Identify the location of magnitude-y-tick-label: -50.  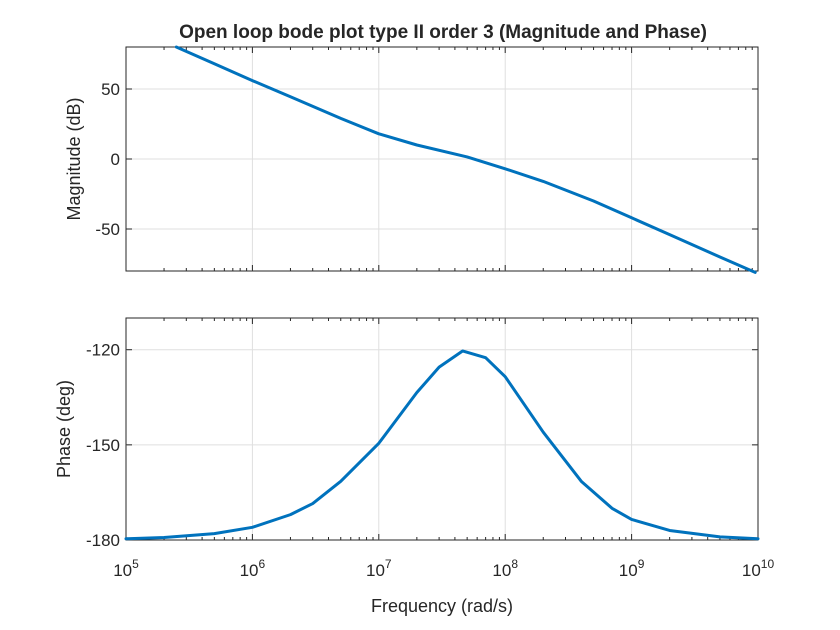
(107, 229).